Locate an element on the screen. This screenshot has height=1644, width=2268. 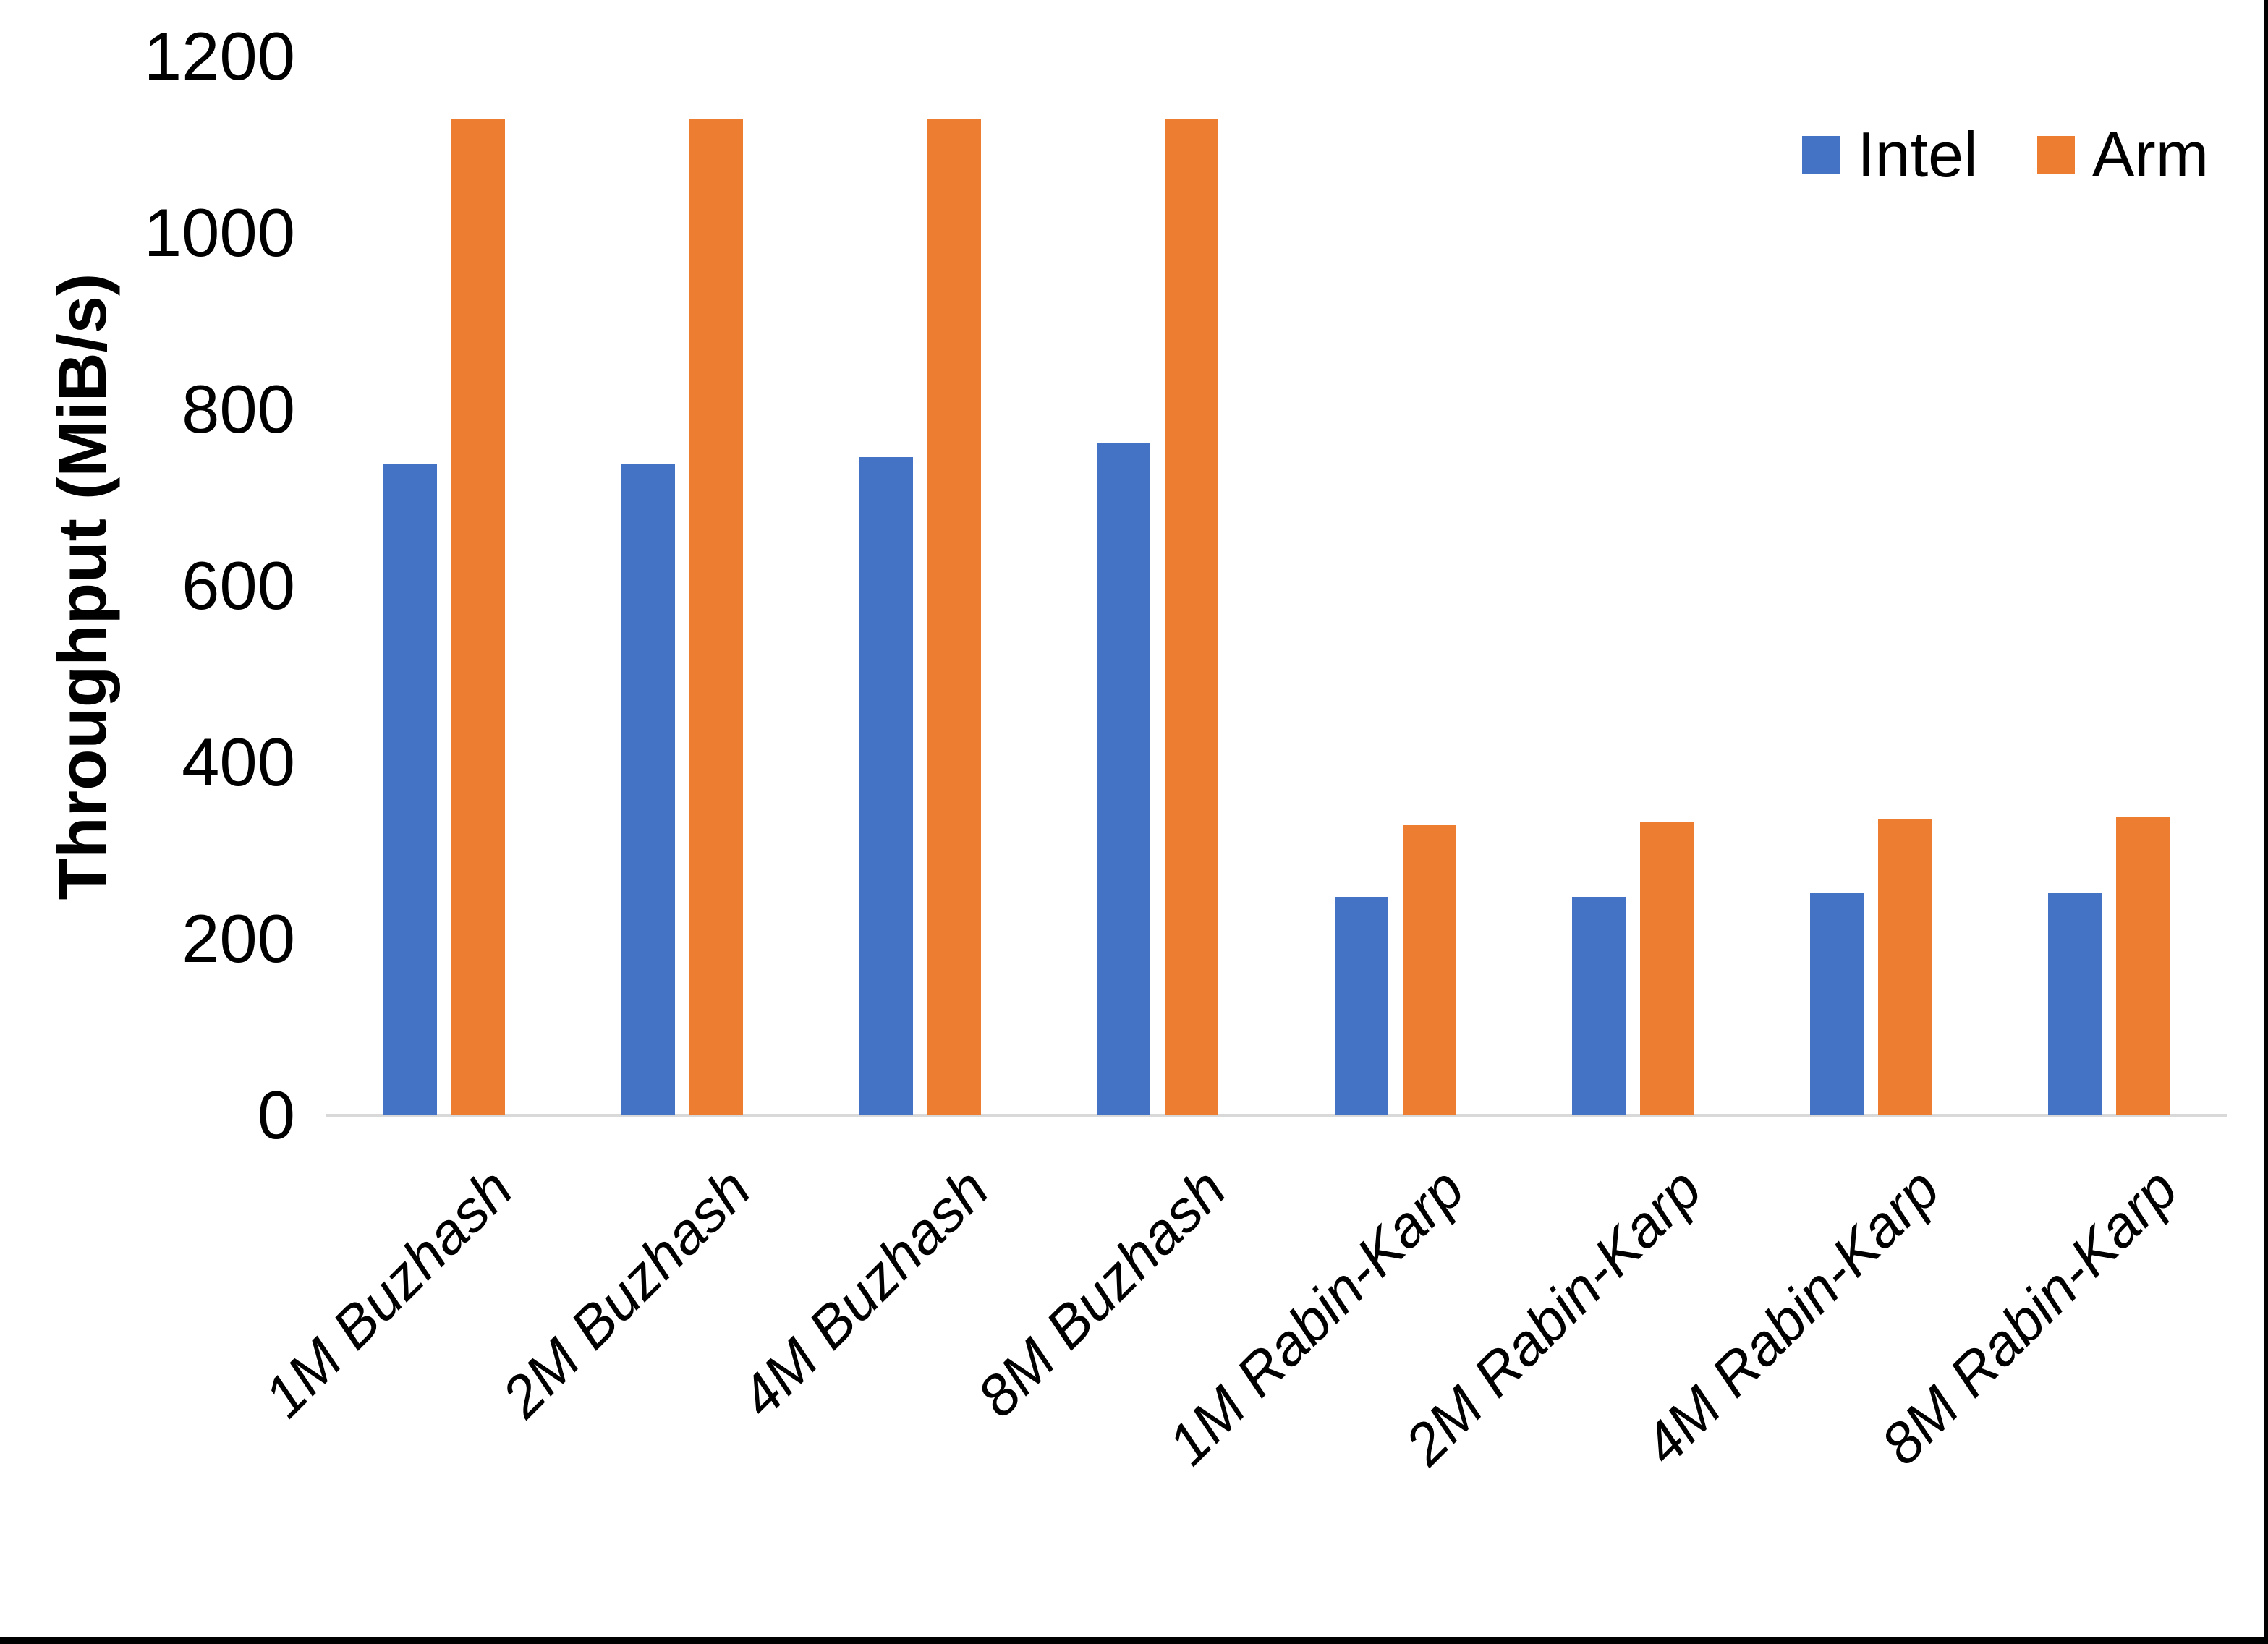
legend-label-intel: Intel is located at coordinates (1918, 154).